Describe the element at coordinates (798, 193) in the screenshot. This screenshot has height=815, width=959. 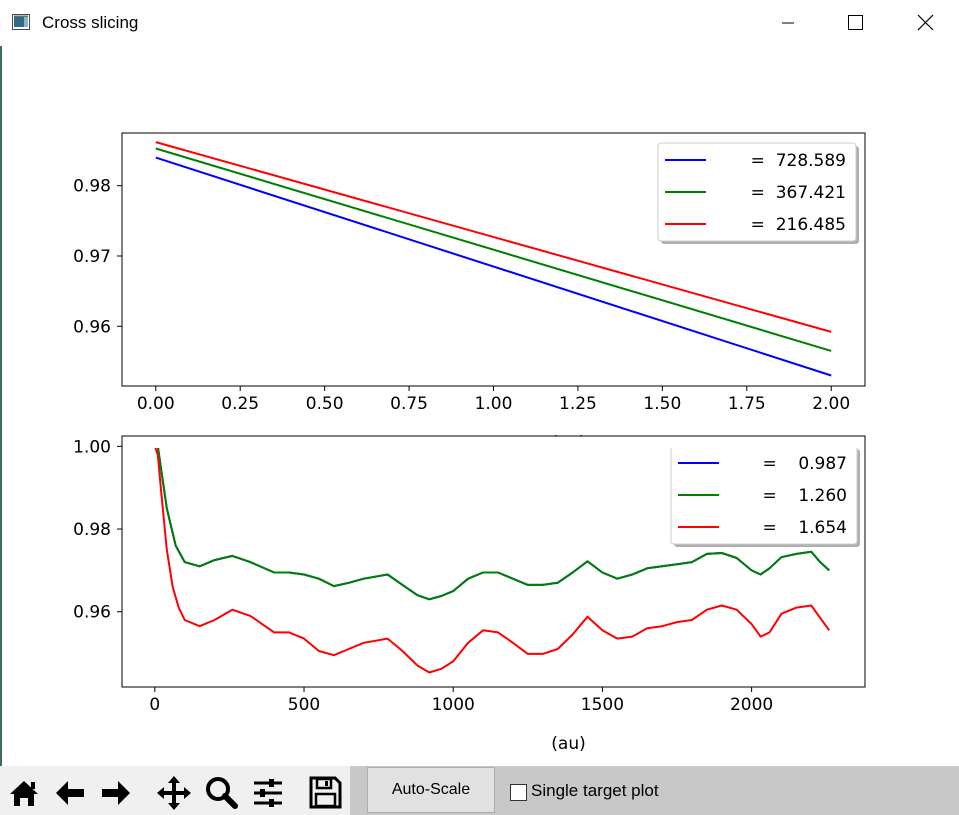
I see `plot-1-legend-label-2: = 367.421` at that location.